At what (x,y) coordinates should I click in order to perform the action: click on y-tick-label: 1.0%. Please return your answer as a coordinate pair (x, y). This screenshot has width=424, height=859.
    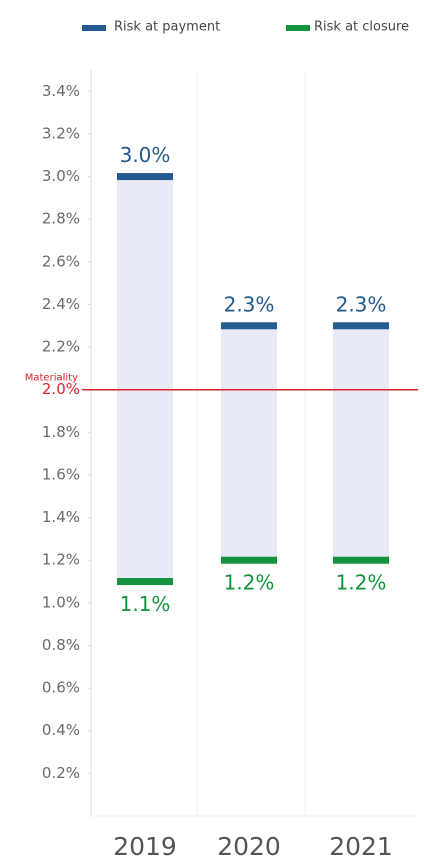
    Looking at the image, I should click on (61, 602).